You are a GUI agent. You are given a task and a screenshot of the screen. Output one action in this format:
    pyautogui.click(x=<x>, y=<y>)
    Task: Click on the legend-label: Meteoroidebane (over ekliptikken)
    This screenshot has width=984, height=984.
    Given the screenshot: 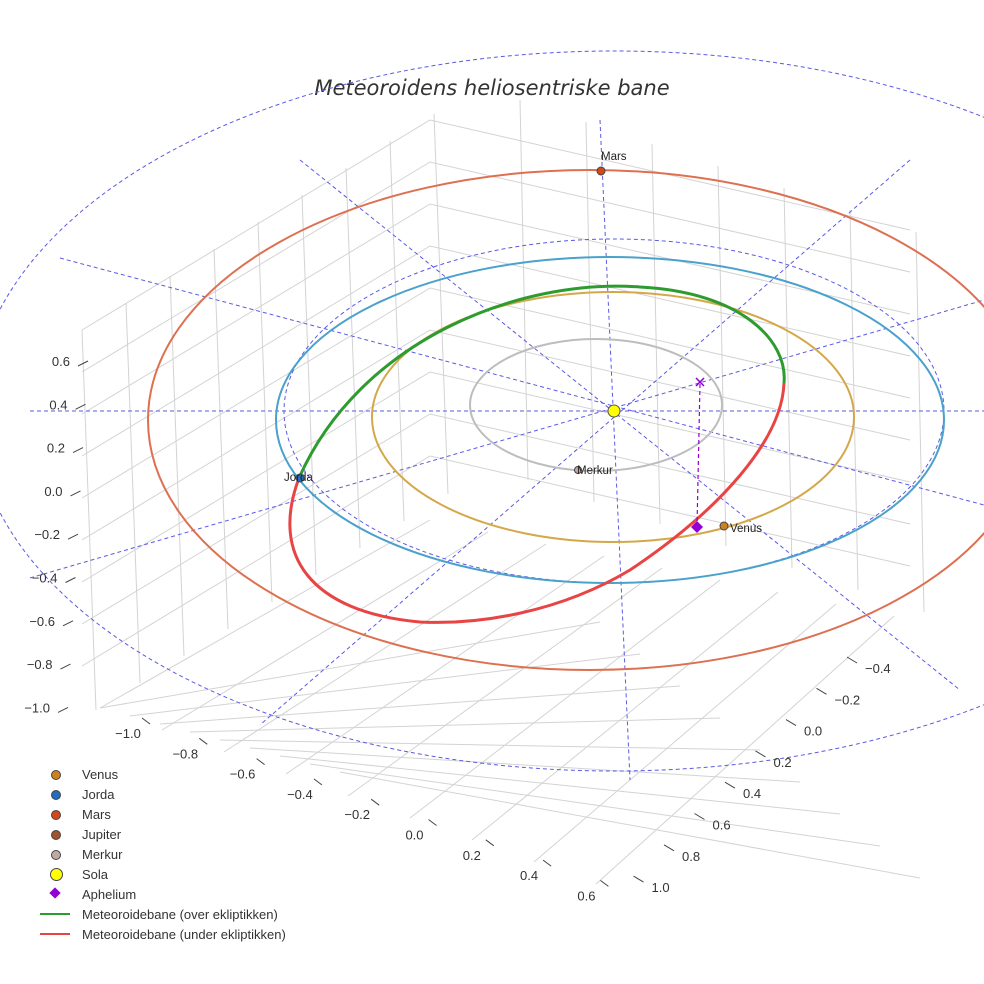 What is the action you would take?
    pyautogui.click(x=180, y=914)
    